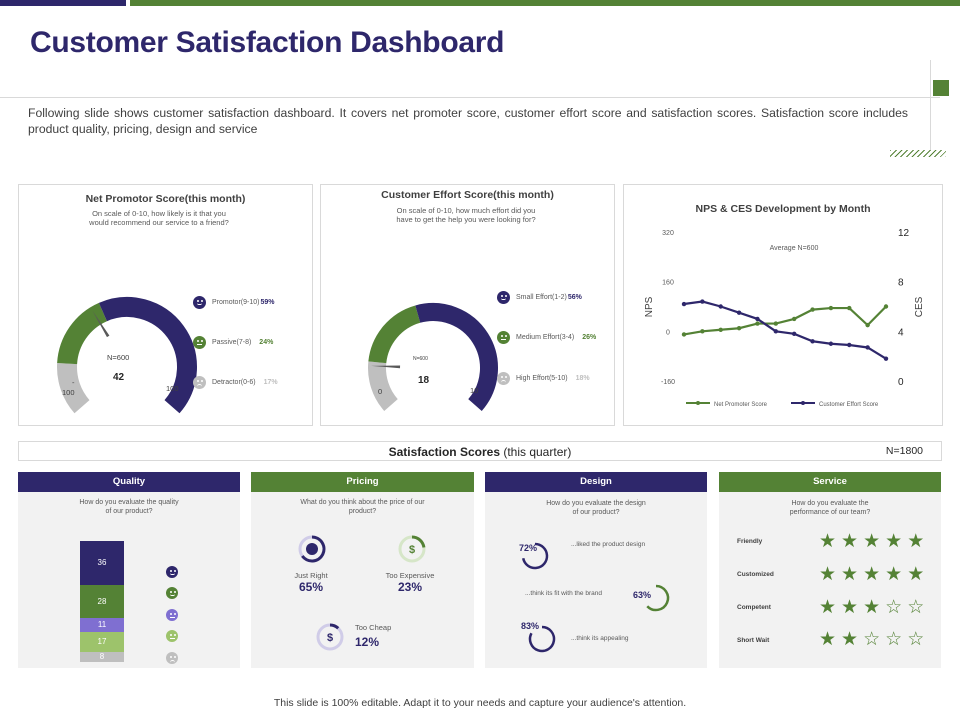 This screenshot has height=720, width=960. I want to click on y-tick-label: 160, so click(668, 283).